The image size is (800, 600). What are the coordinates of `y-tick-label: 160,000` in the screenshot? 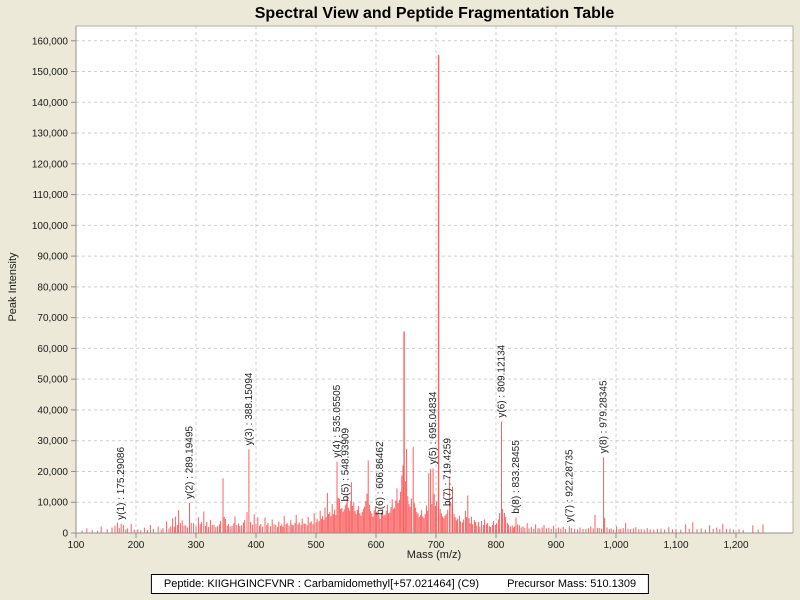 It's located at (50, 41).